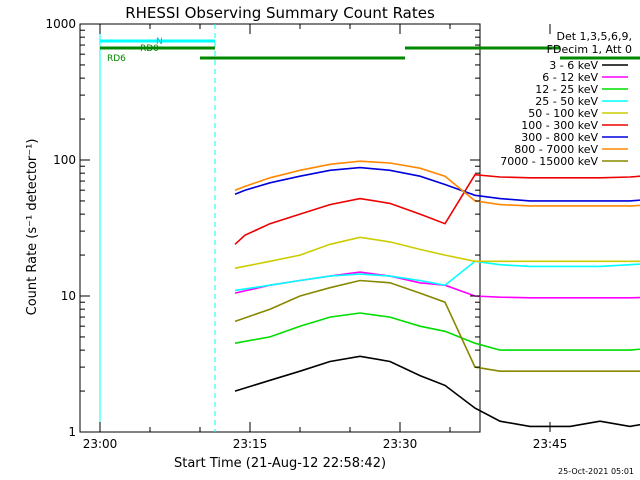  Describe the element at coordinates (72, 432) in the screenshot. I see `y-tick-label: 1` at that location.